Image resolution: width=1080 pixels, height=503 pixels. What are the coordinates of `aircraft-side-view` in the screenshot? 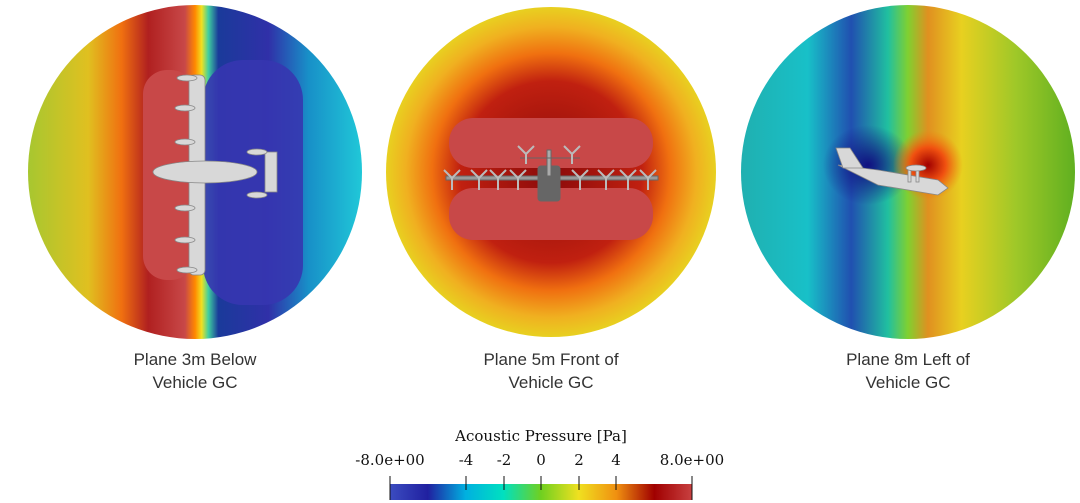 It's located at (892, 171).